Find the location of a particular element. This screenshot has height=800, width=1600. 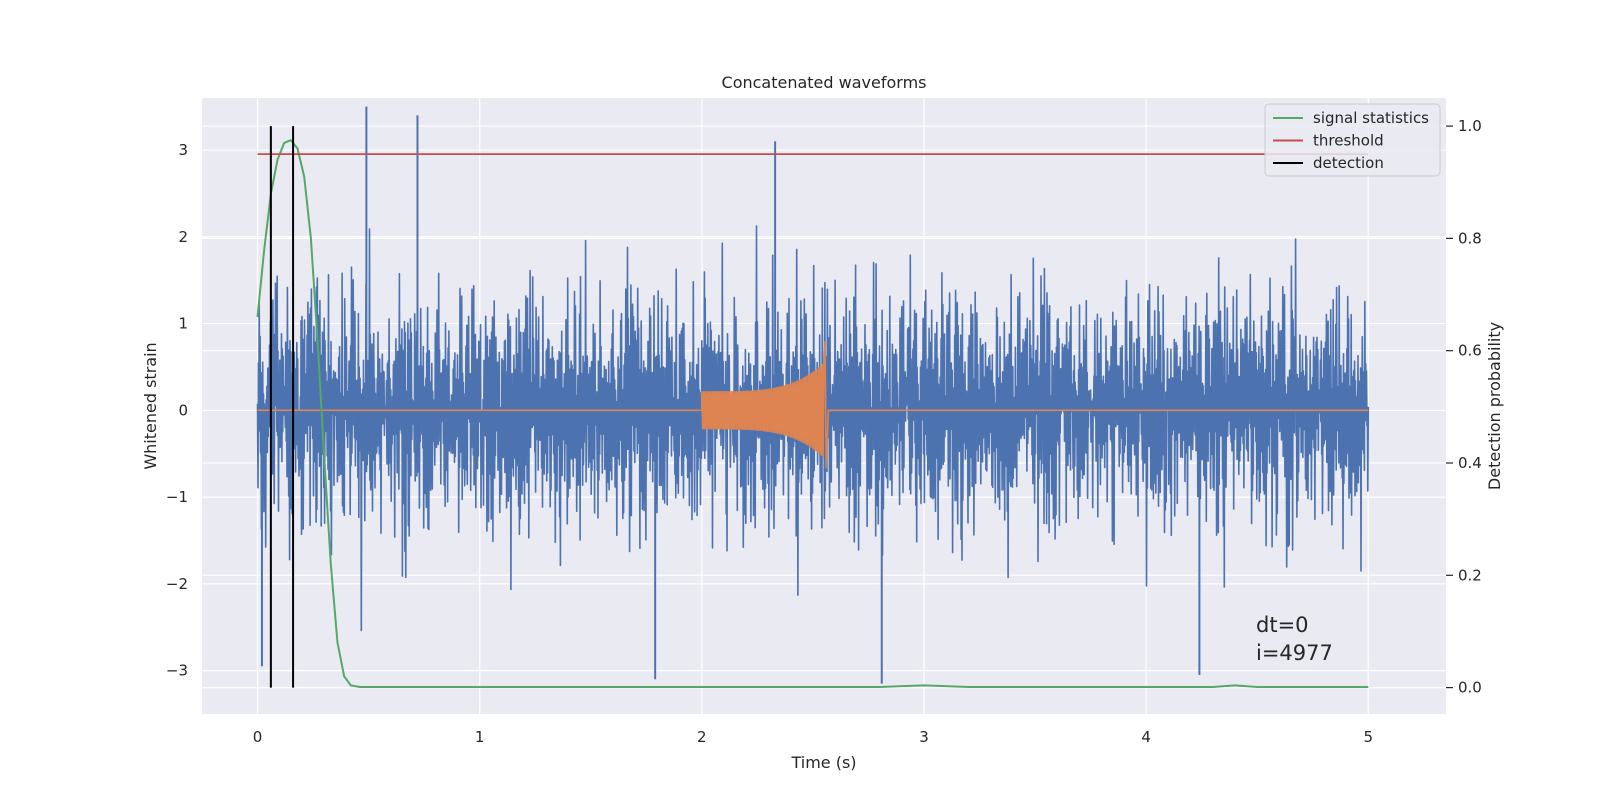

x-tick-label: 0 is located at coordinates (258, 737).